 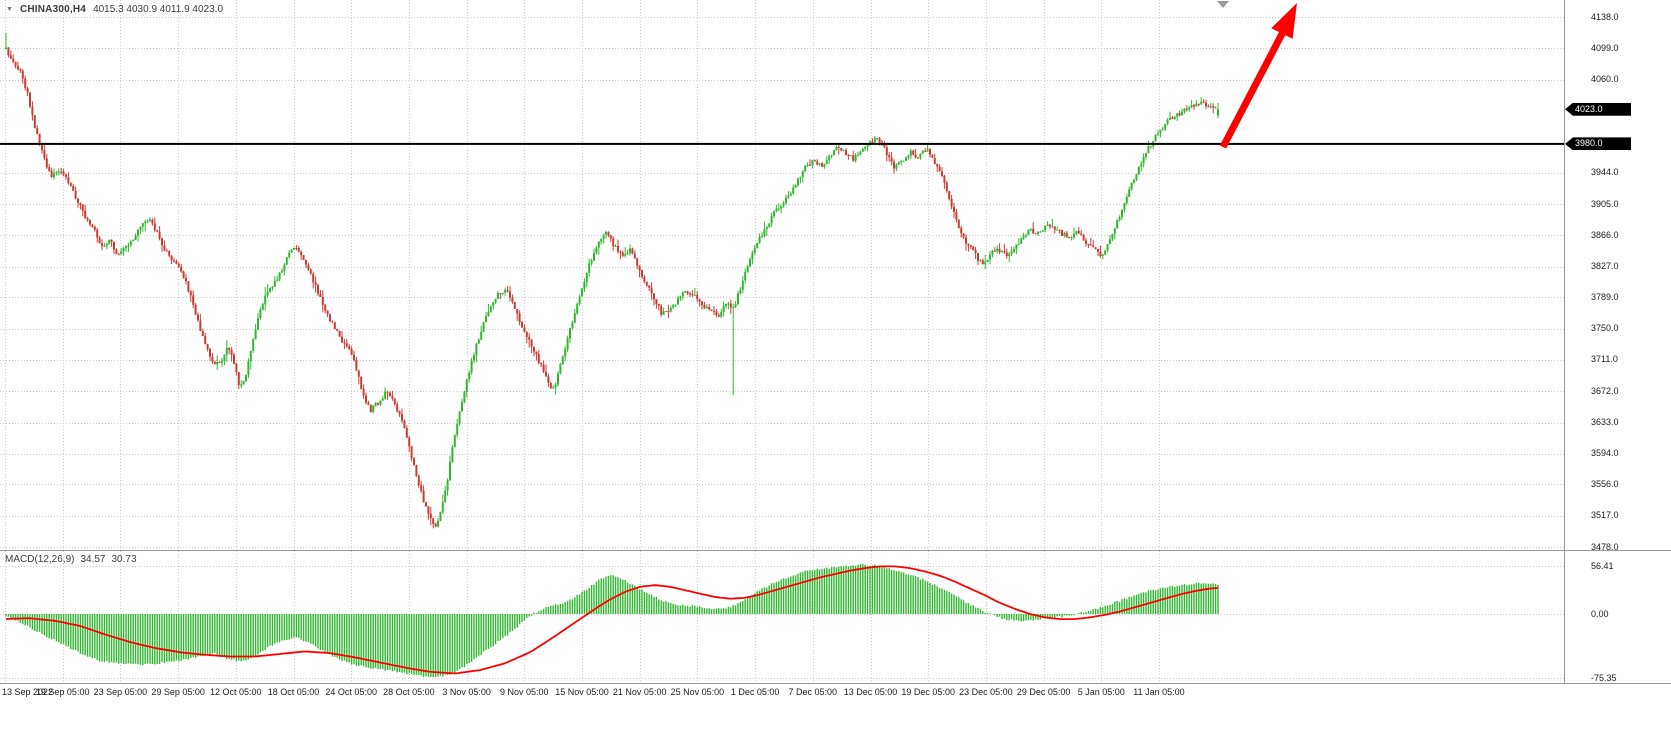 I want to click on macd-main-value: 34.57, so click(x=93, y=559).